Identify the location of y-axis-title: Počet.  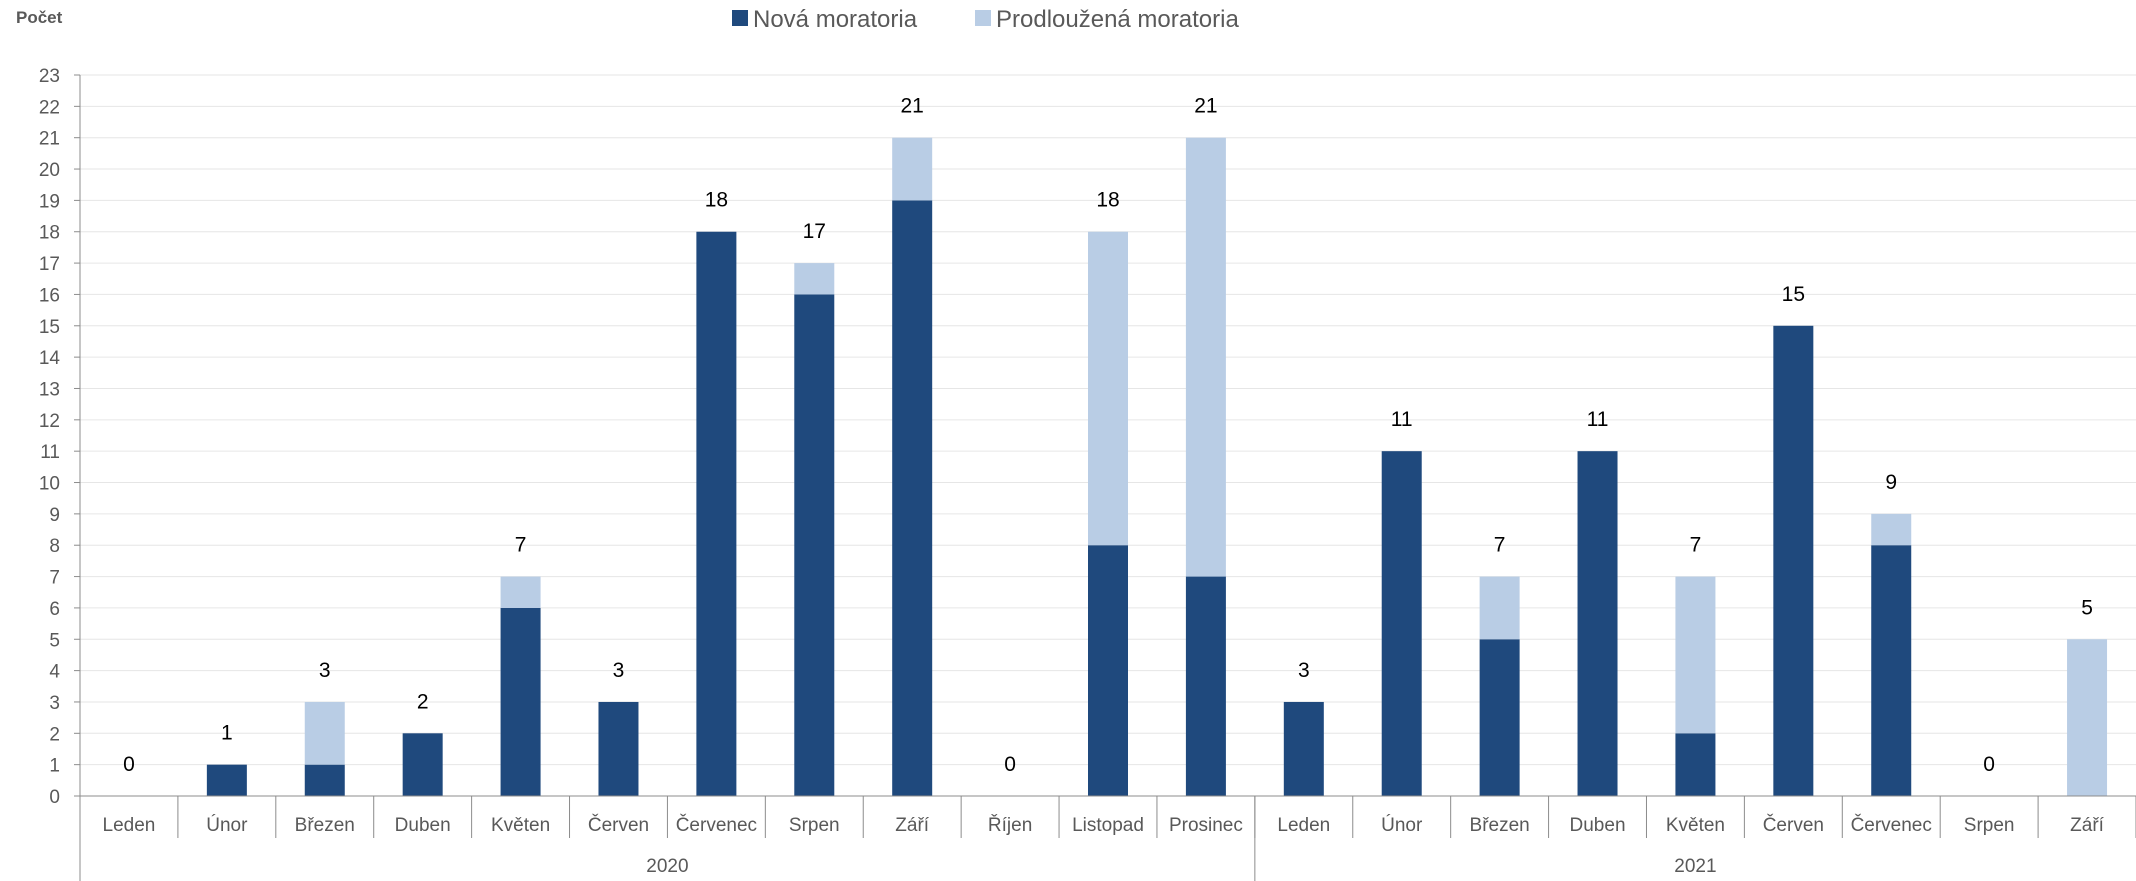
(39, 17).